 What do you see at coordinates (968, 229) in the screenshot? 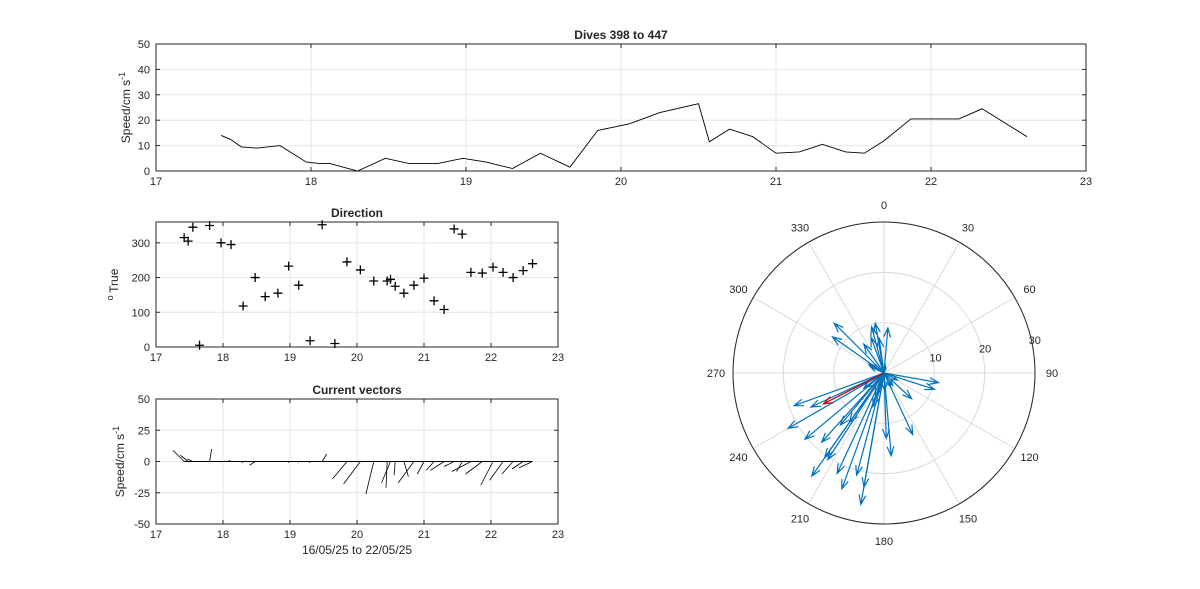
I see `compass-angle-label: 30` at bounding box center [968, 229].